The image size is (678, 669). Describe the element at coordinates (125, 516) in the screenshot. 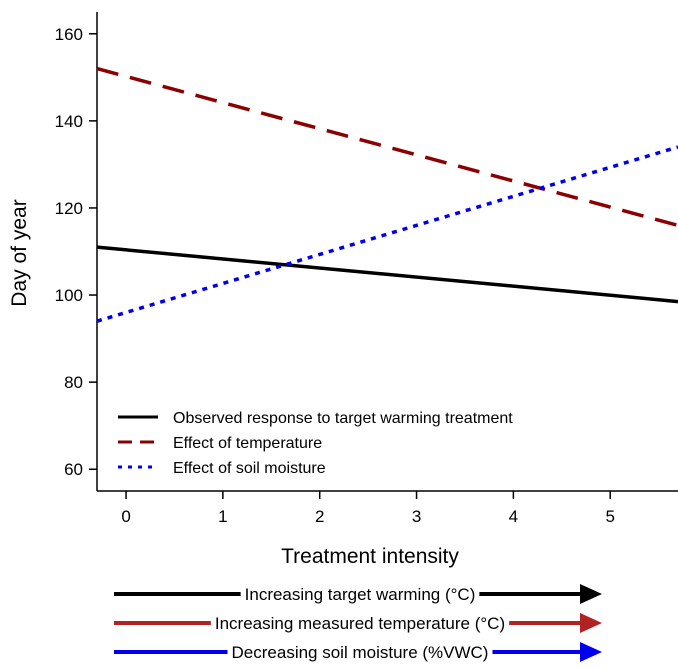

I see `x-tick-label: 0` at that location.